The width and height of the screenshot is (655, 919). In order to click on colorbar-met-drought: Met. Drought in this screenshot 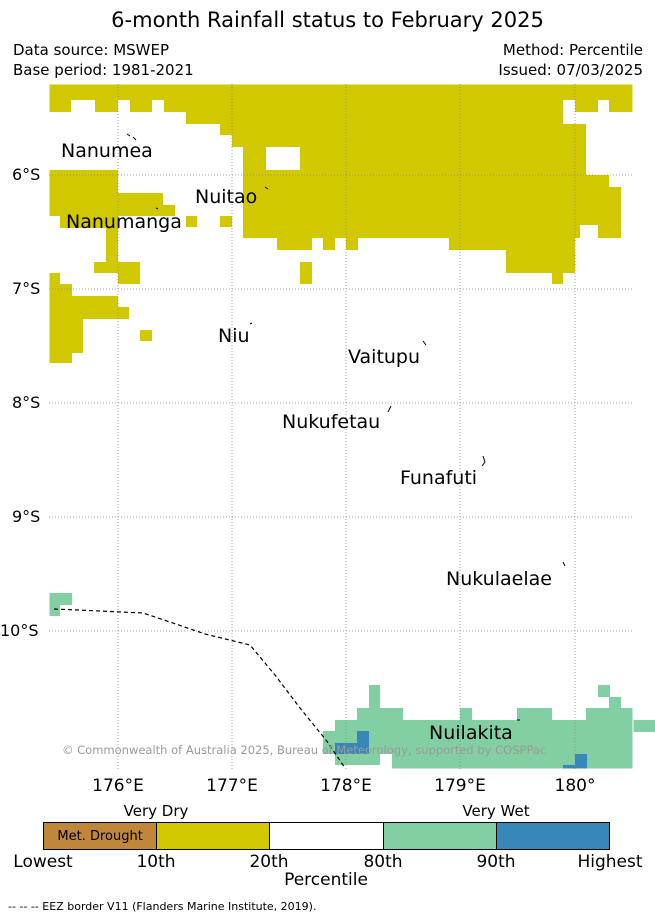, I will do `click(101, 836)`.